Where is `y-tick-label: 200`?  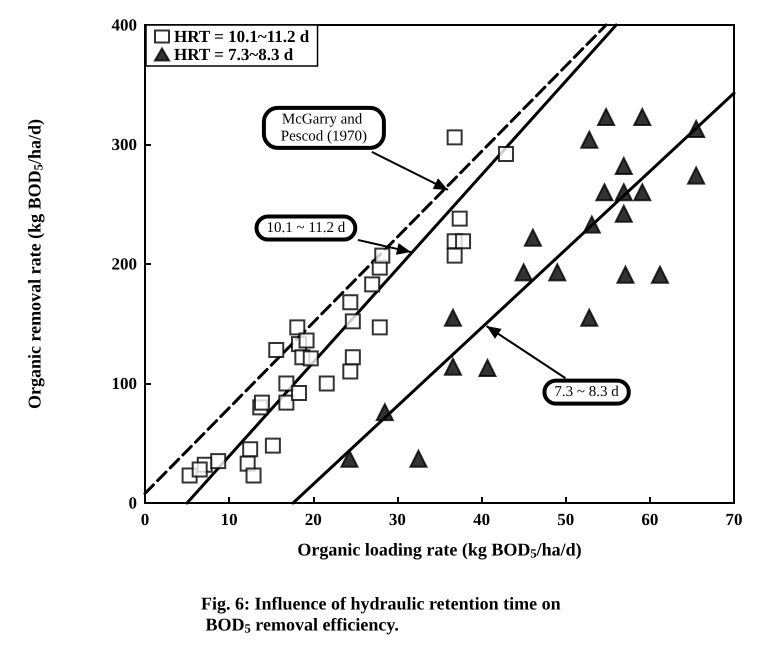 y-tick-label: 200 is located at coordinates (124, 264).